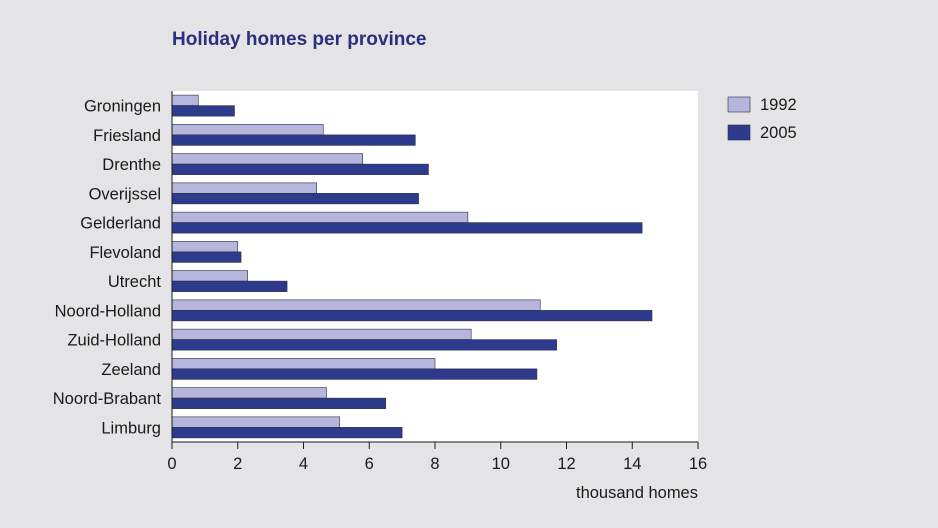 This screenshot has height=528, width=938. Describe the element at coordinates (321, 334) in the screenshot. I see `bar-zuid-holland-1992` at that location.